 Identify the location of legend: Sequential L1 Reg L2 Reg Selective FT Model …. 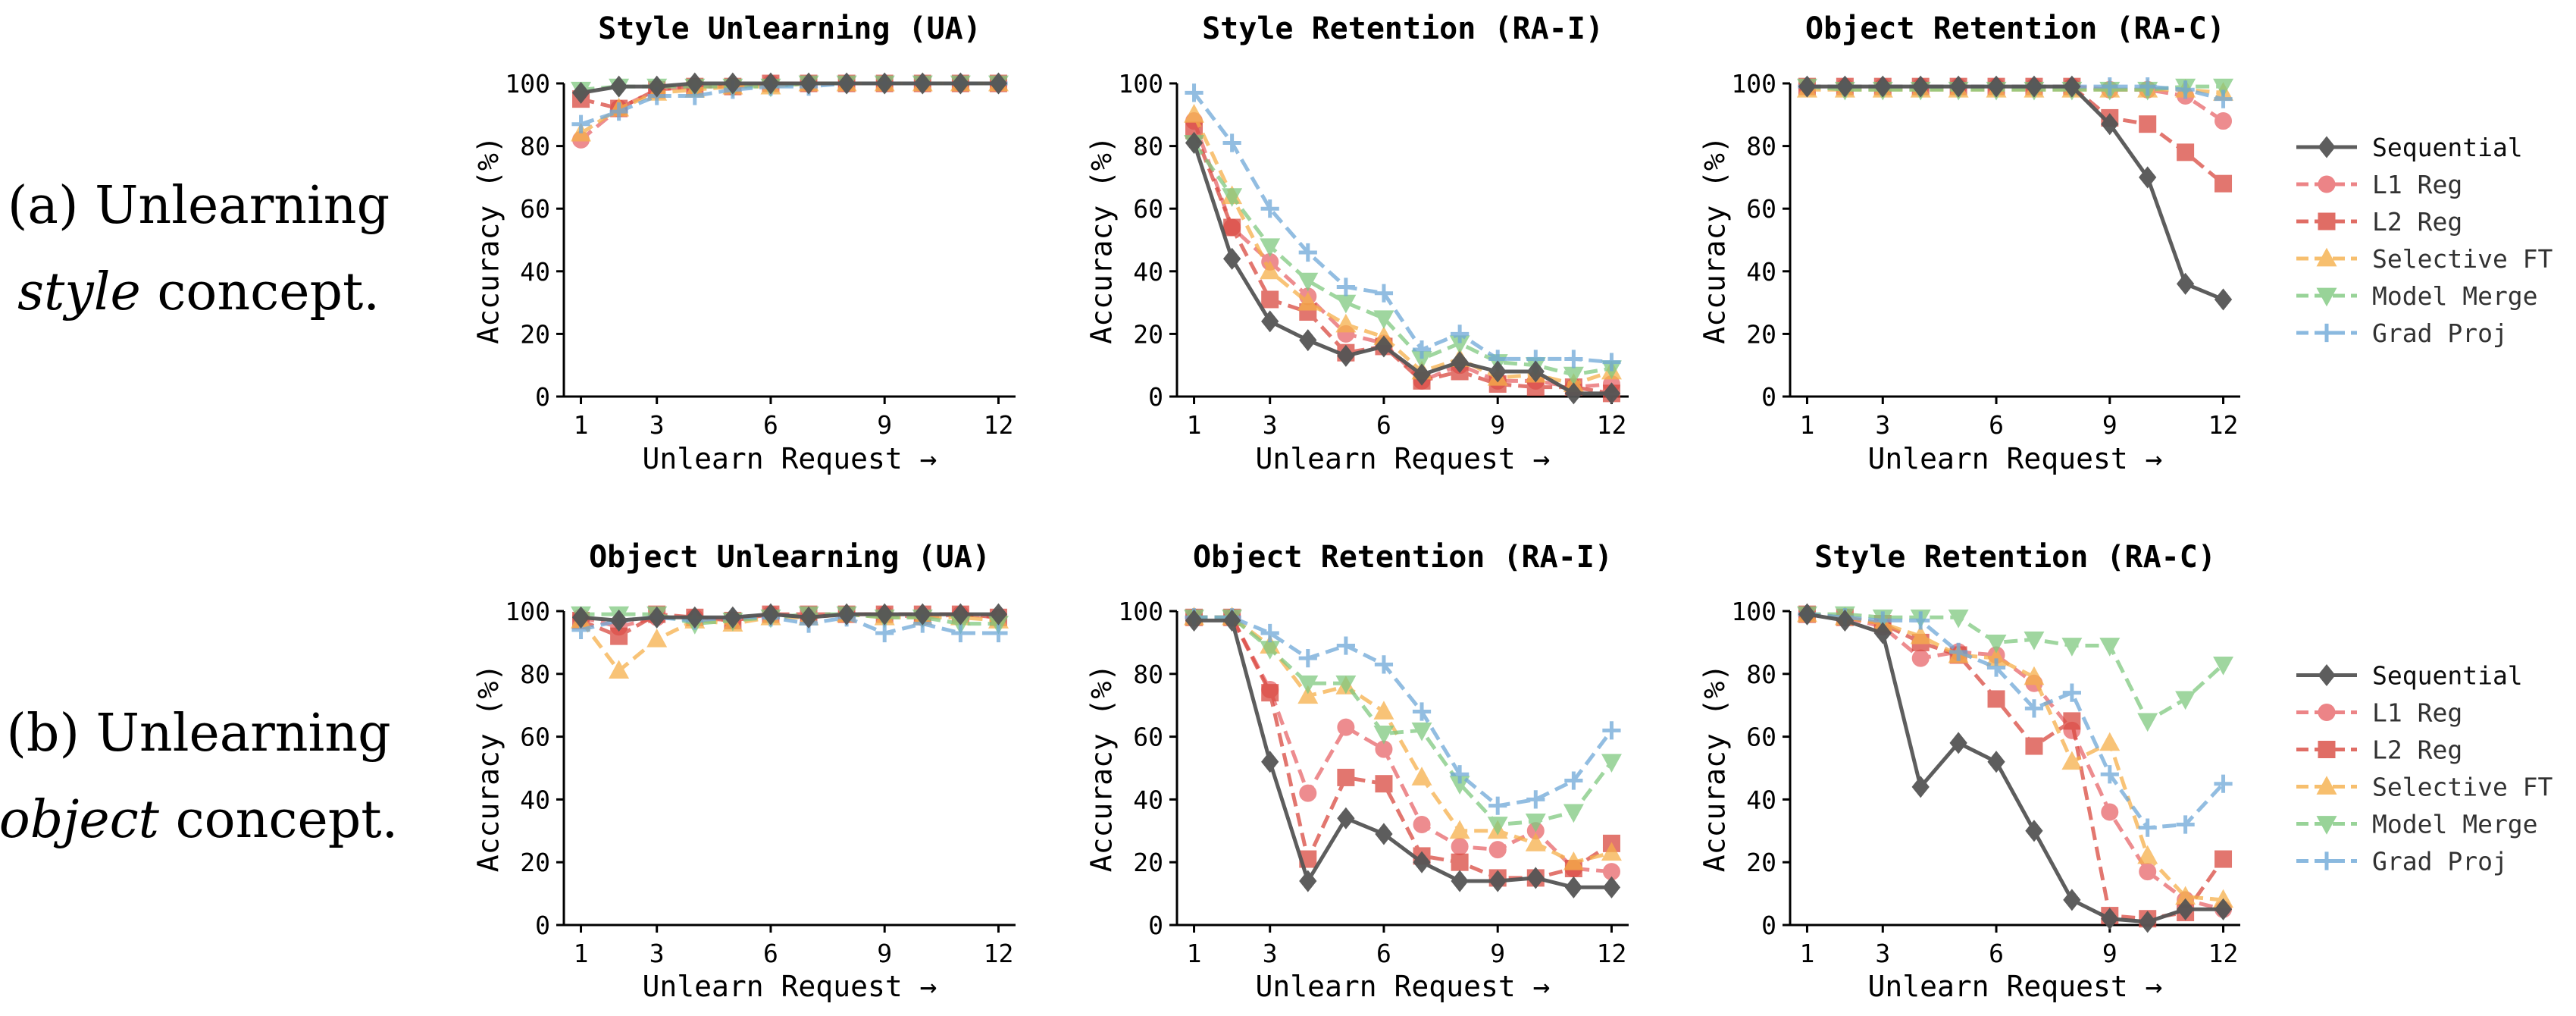
(2425, 768).